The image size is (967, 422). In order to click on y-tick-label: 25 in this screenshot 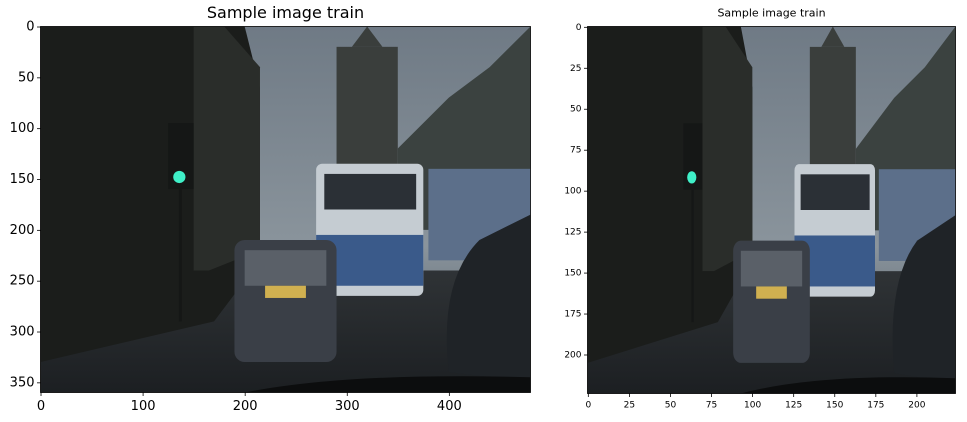, I will do `click(575, 69)`.